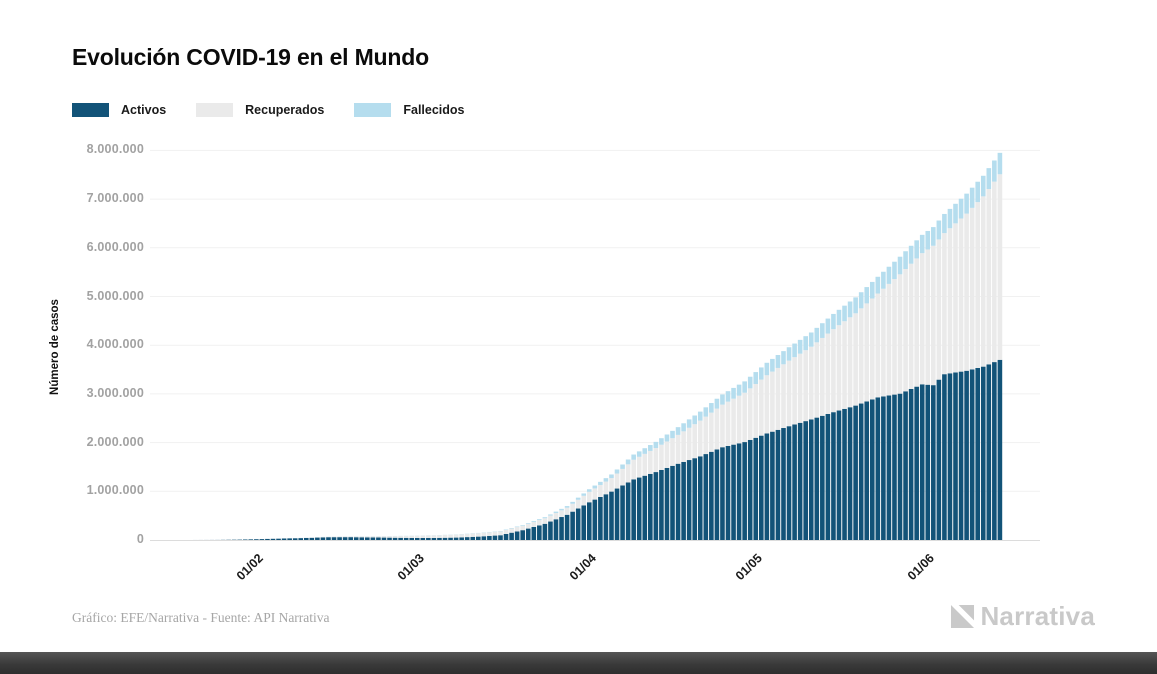 The image size is (1157, 674). I want to click on y-tick-label: 5.000.000, so click(115, 295).